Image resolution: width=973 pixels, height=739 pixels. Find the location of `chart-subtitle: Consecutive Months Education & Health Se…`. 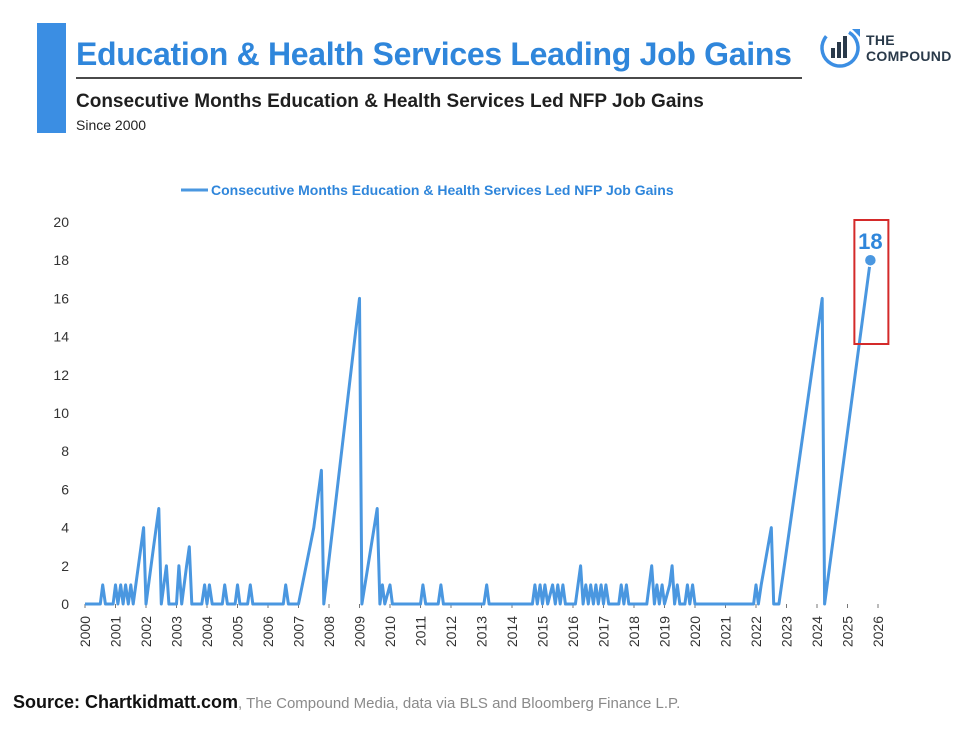

chart-subtitle: Consecutive Months Education & Health Se… is located at coordinates (390, 101).